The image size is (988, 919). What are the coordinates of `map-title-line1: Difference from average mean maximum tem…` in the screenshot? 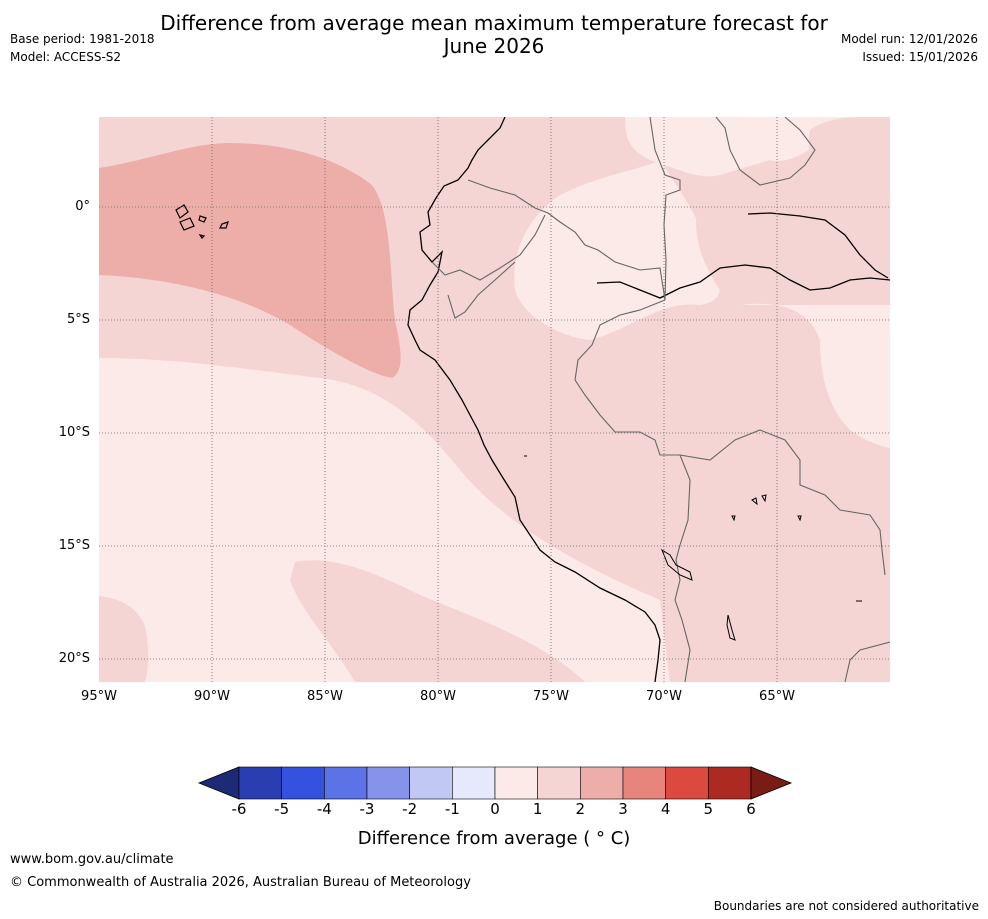 It's located at (494, 23).